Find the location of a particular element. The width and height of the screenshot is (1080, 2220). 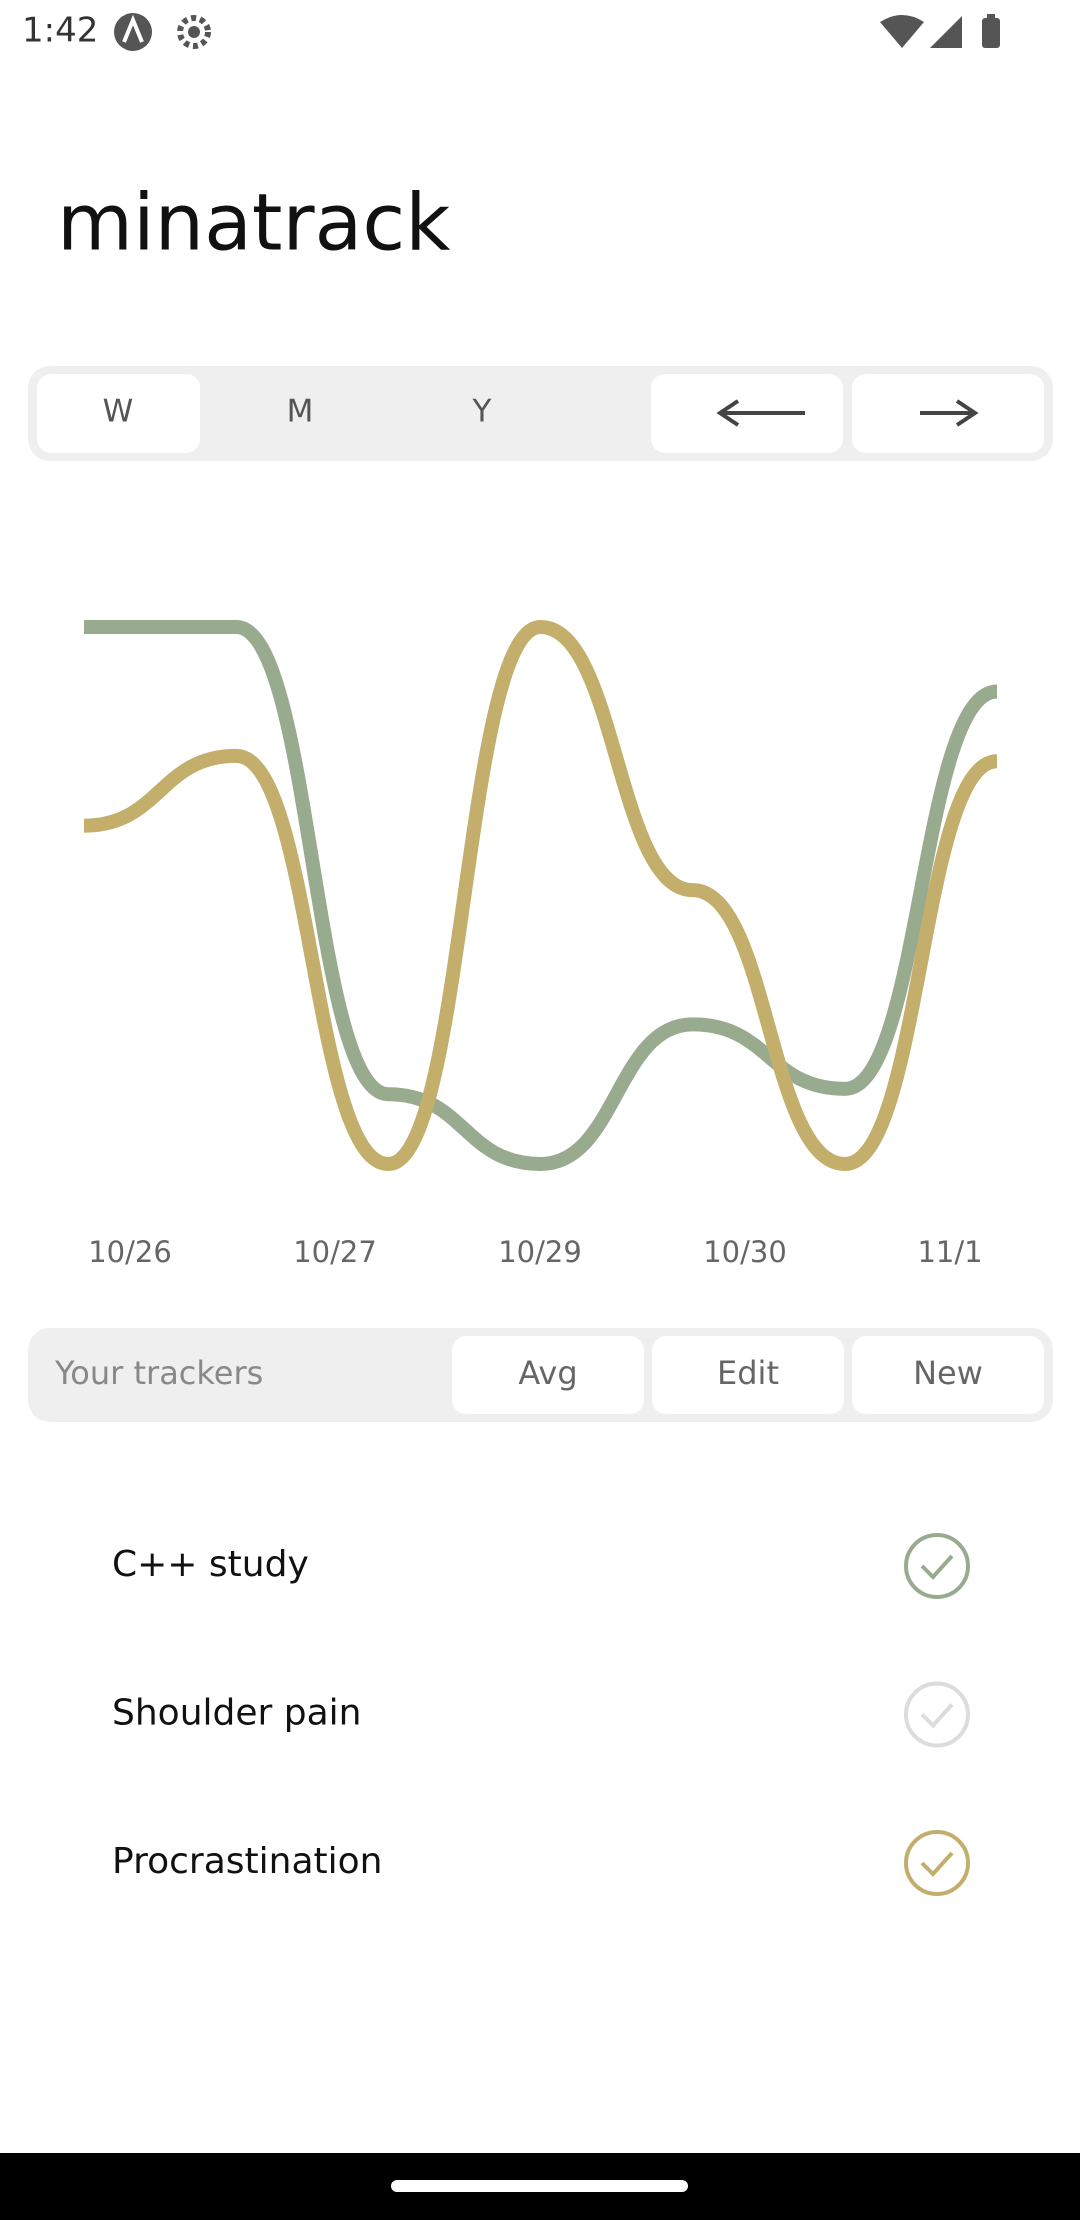

settings-icon is located at coordinates (194, 32).